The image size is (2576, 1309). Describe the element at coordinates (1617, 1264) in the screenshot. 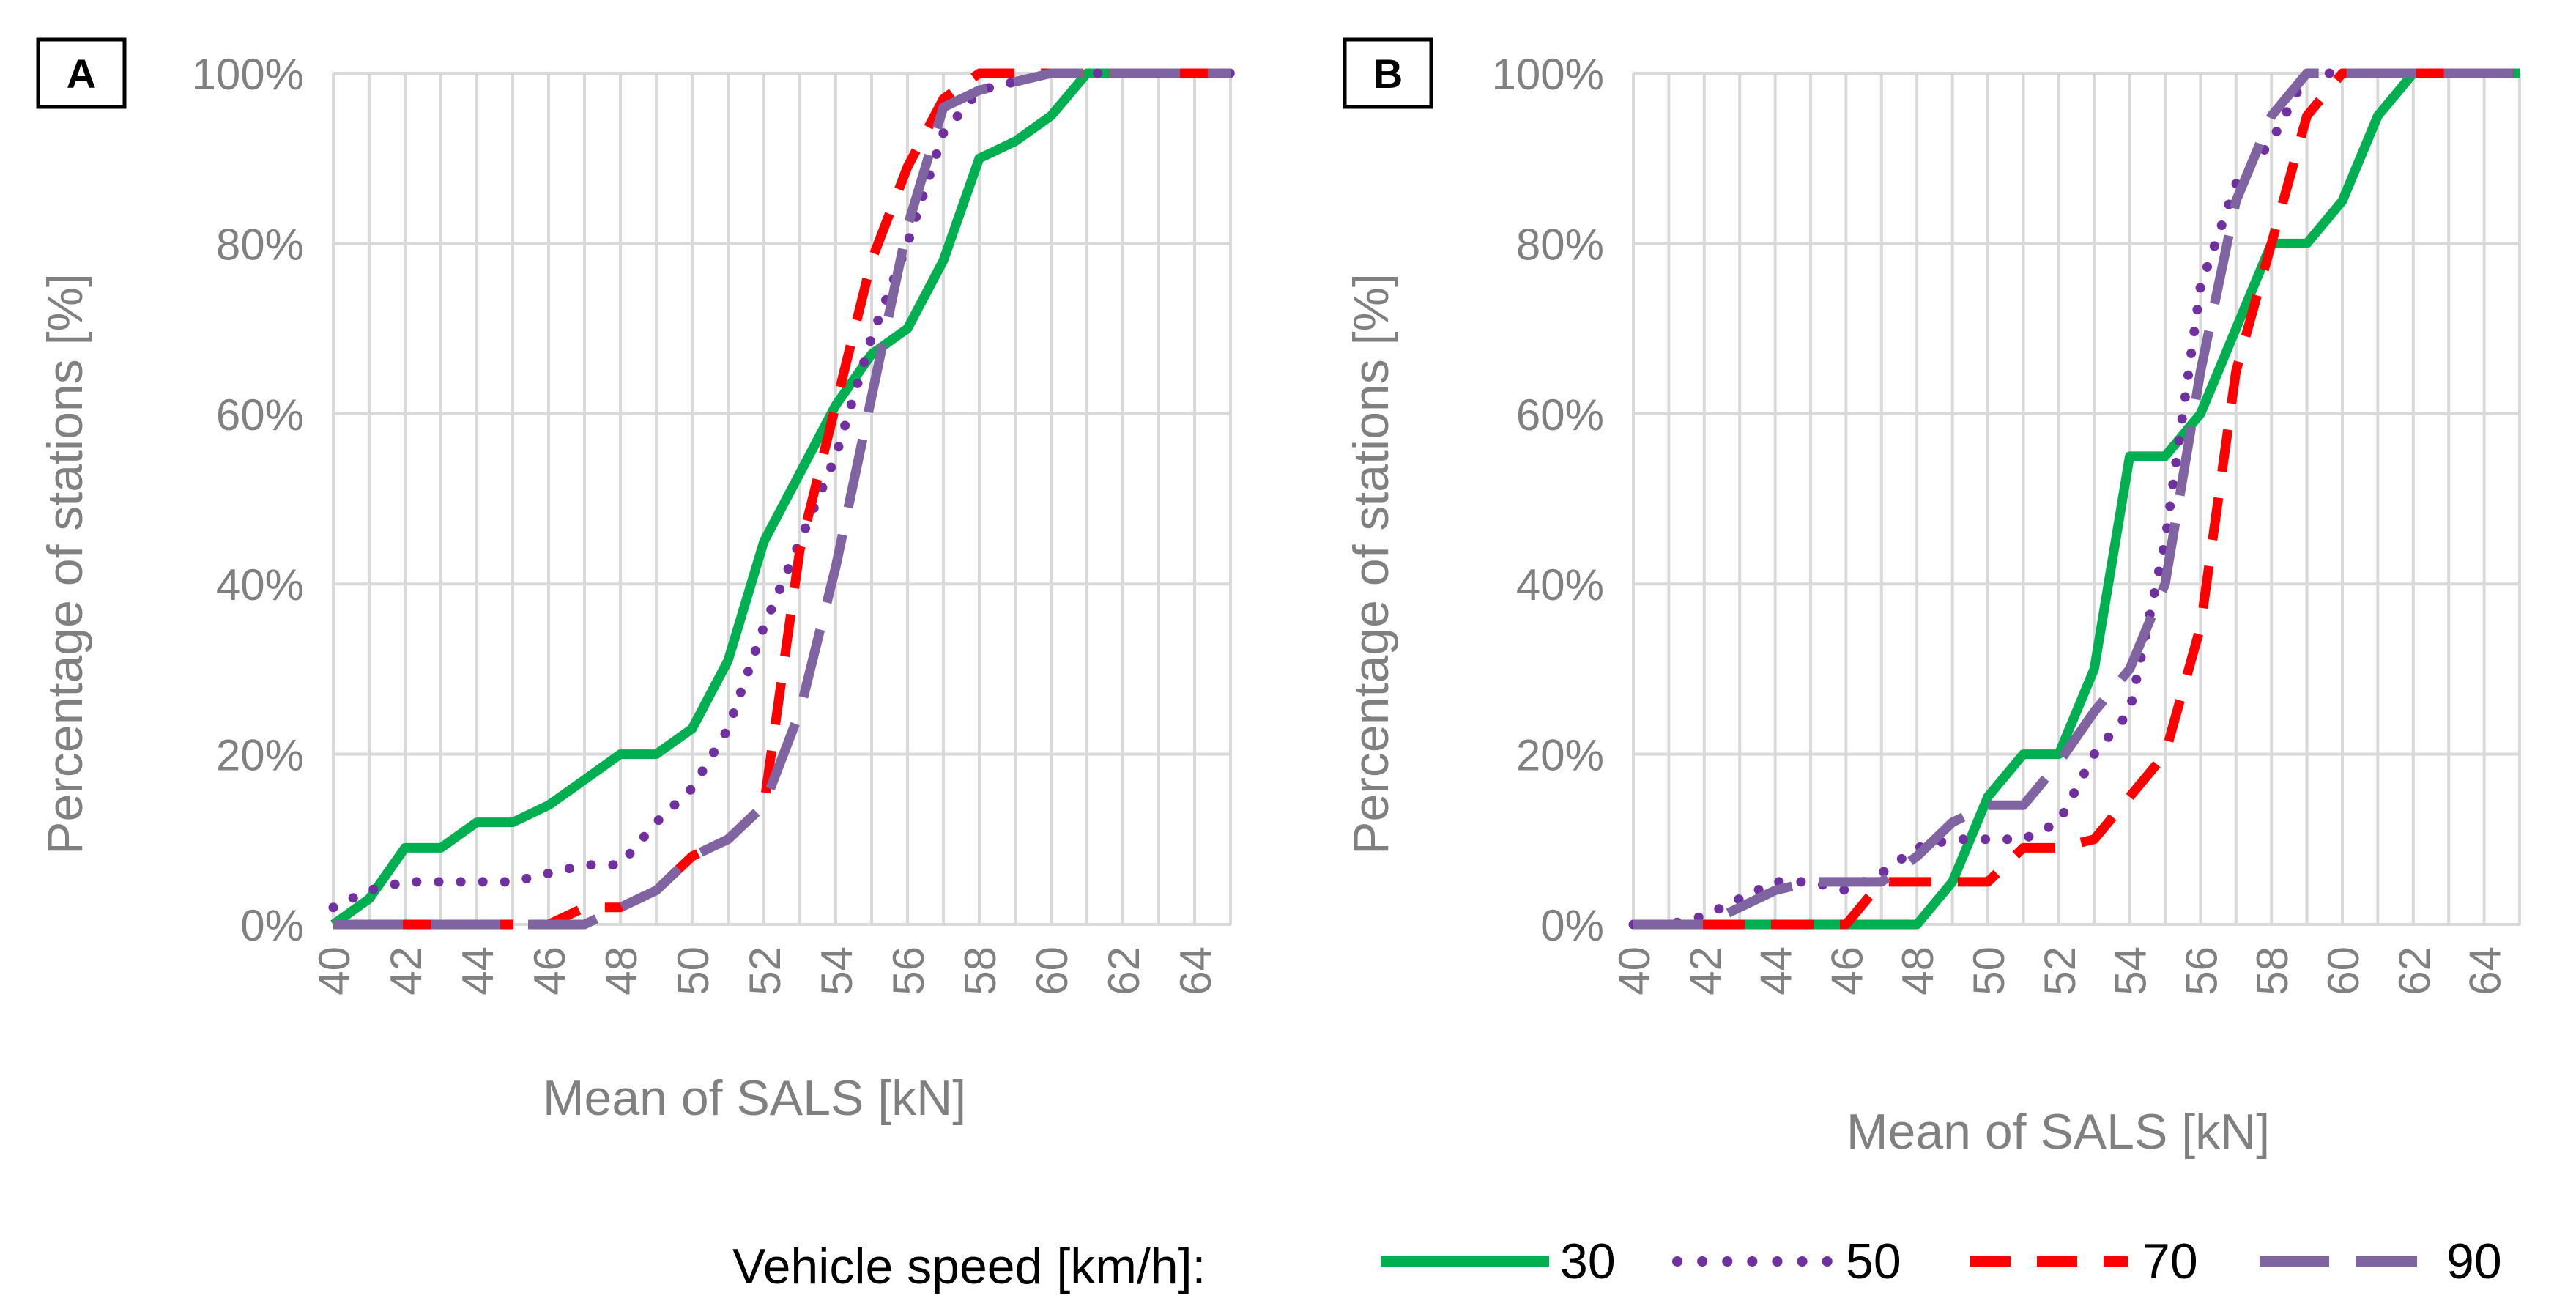

I see `legend: Vehicle speed [km/h]: 30 50 70 90` at that location.